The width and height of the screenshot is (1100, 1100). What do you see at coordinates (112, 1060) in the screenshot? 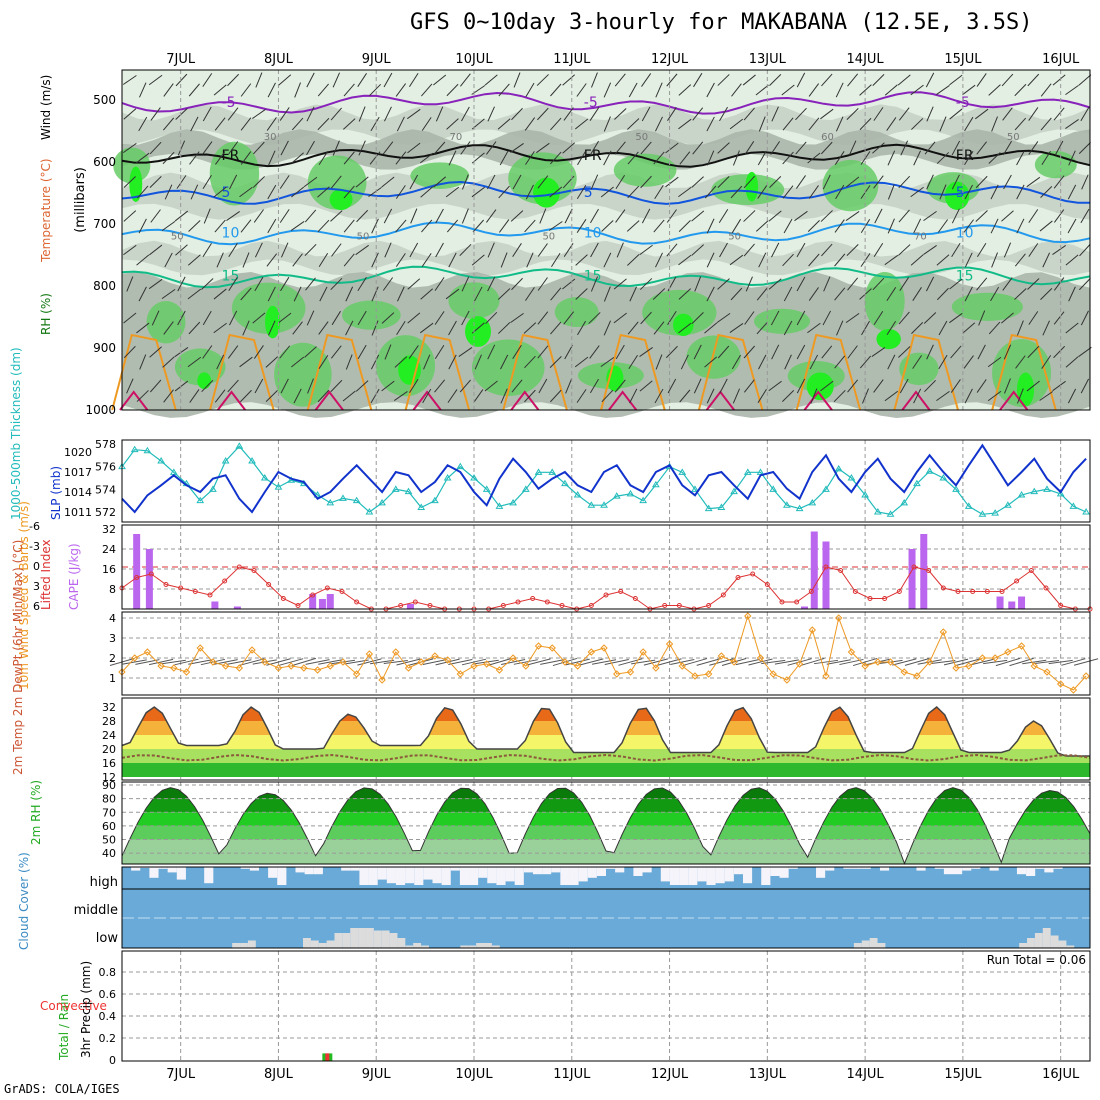
I see `precip-tick-label: 0` at bounding box center [112, 1060].